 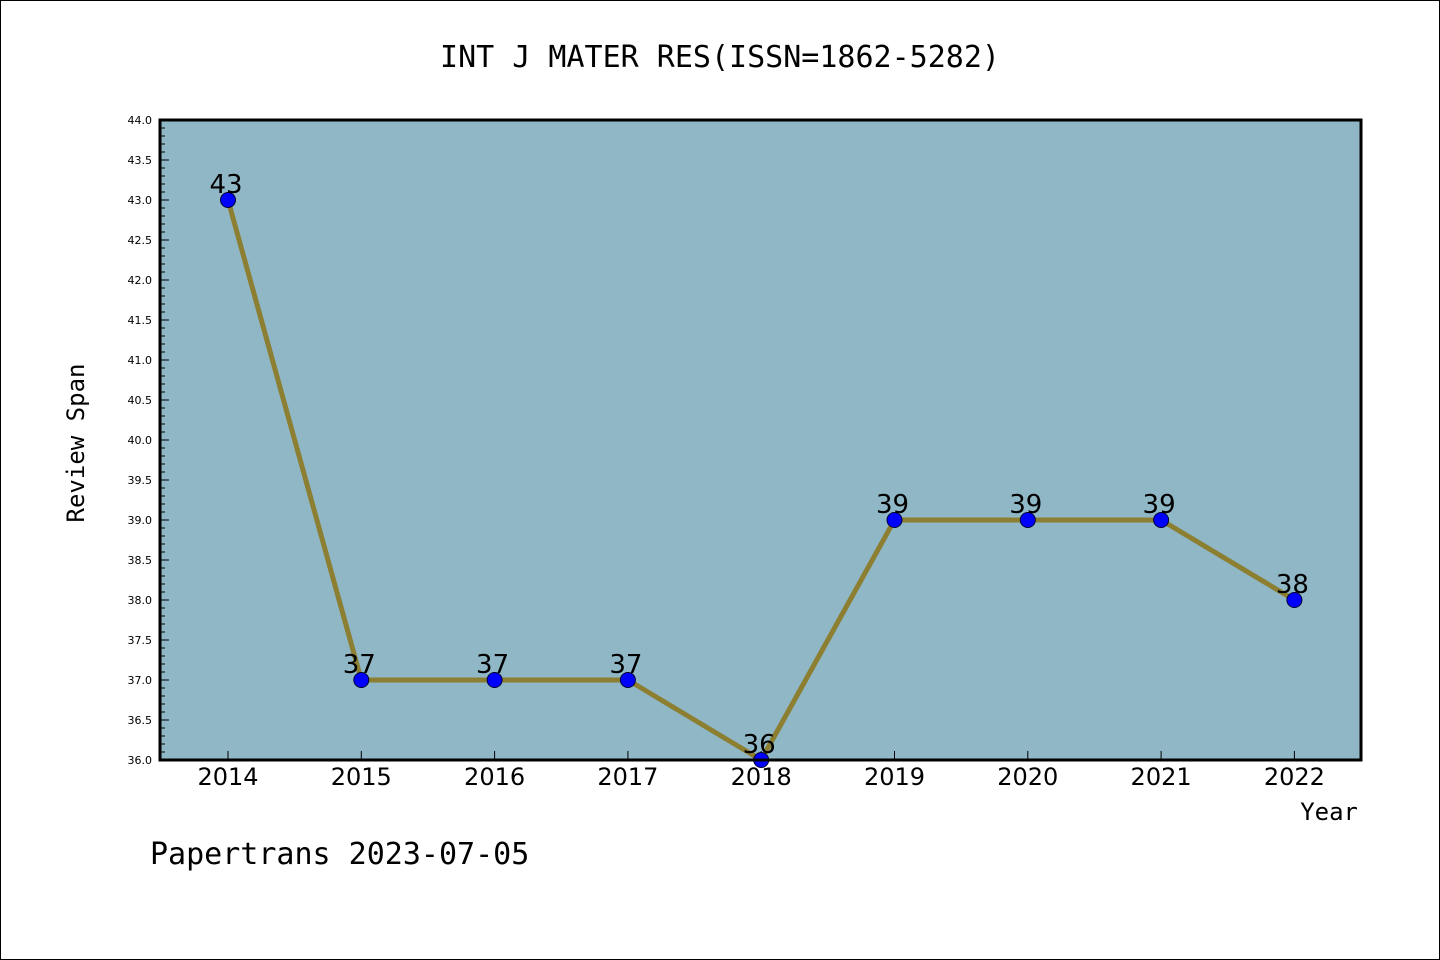 I want to click on y-tick-label: 38.5, so click(x=140, y=560).